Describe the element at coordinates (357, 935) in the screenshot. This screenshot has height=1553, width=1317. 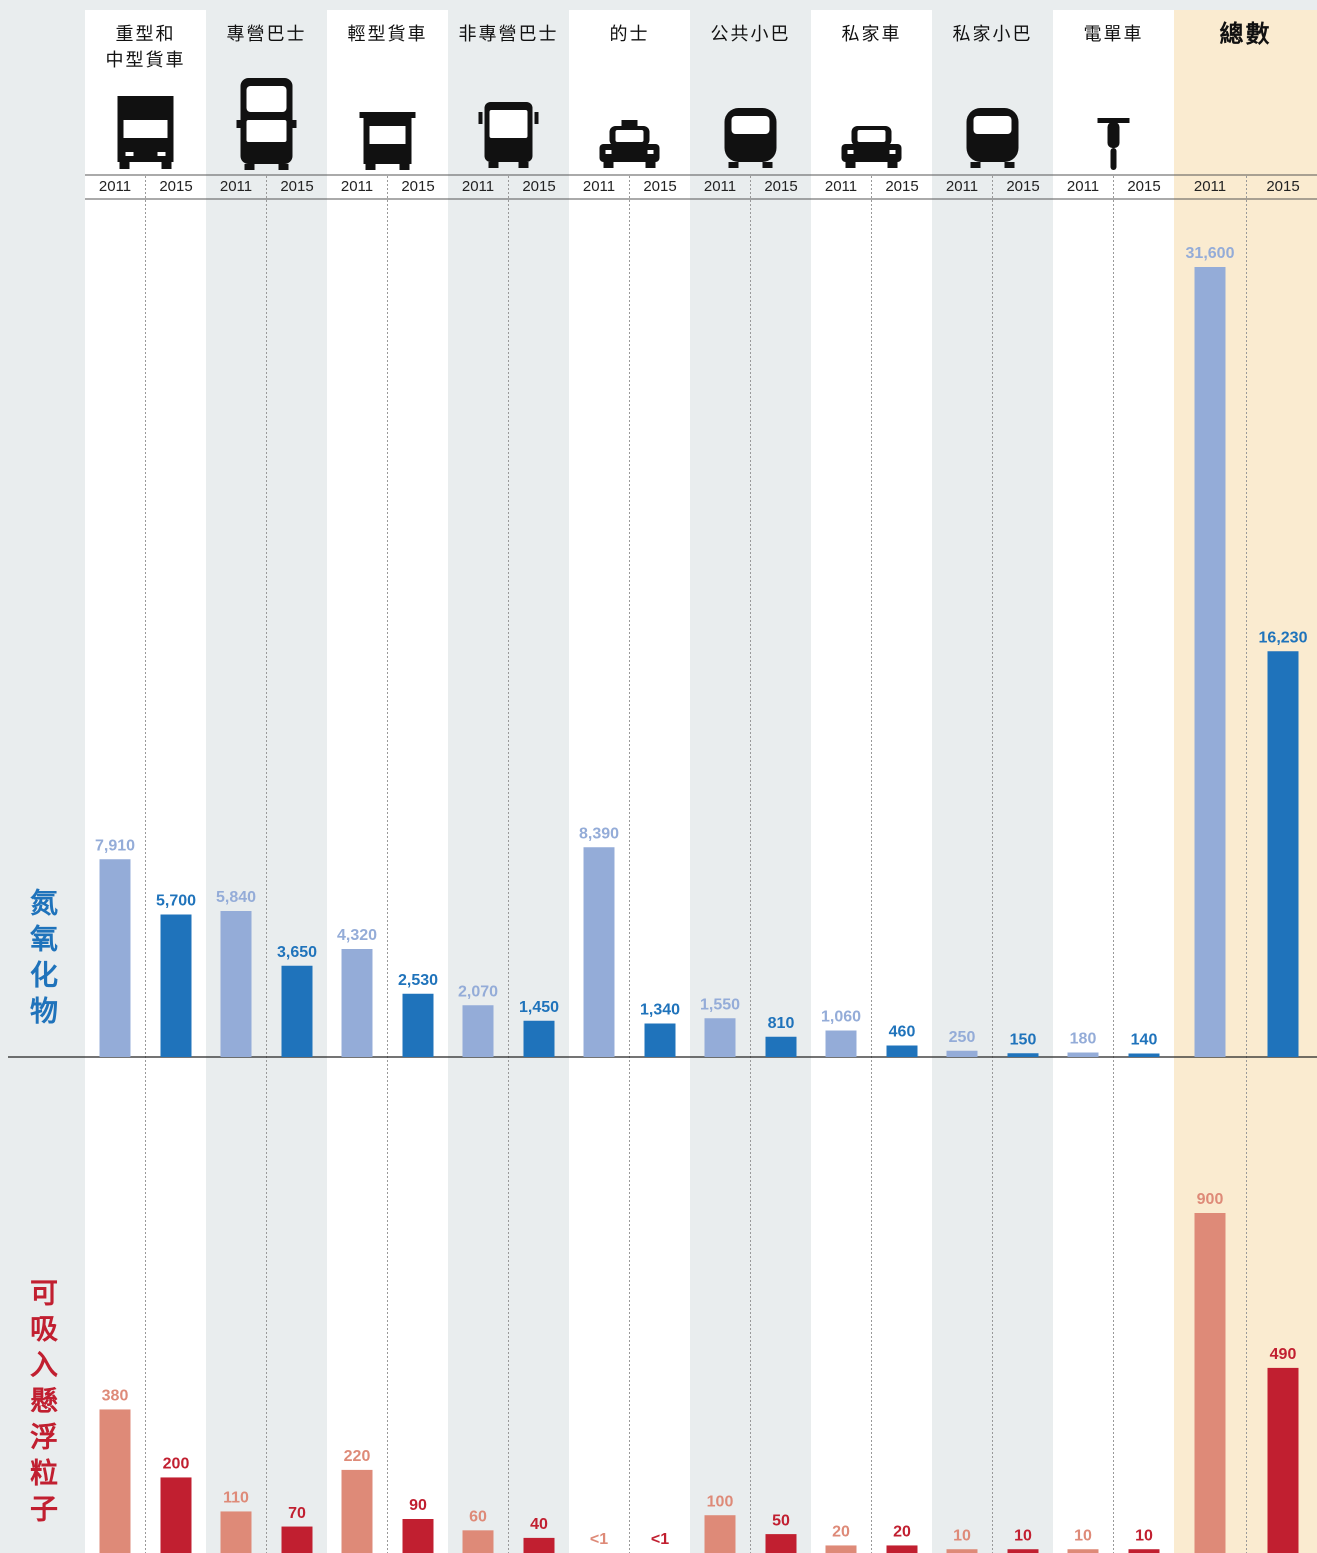
I see `value-label: 4,320` at that location.